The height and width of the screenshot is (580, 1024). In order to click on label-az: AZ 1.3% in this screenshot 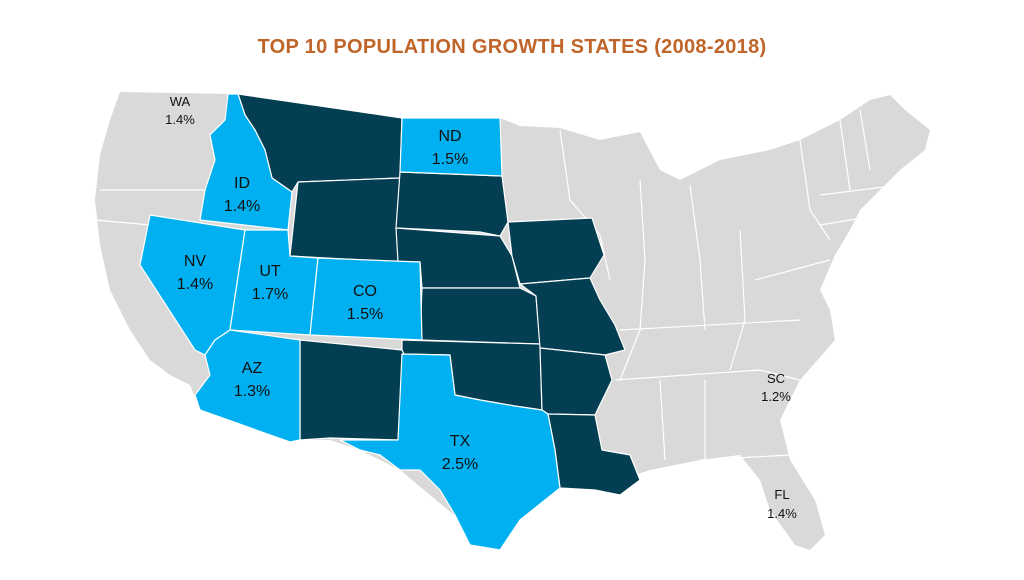, I will do `click(252, 380)`.